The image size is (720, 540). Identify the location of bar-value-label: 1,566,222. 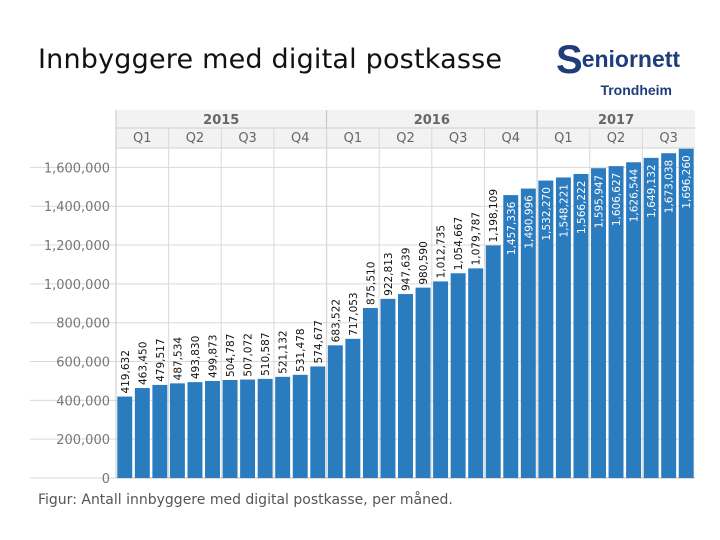
(582, 207).